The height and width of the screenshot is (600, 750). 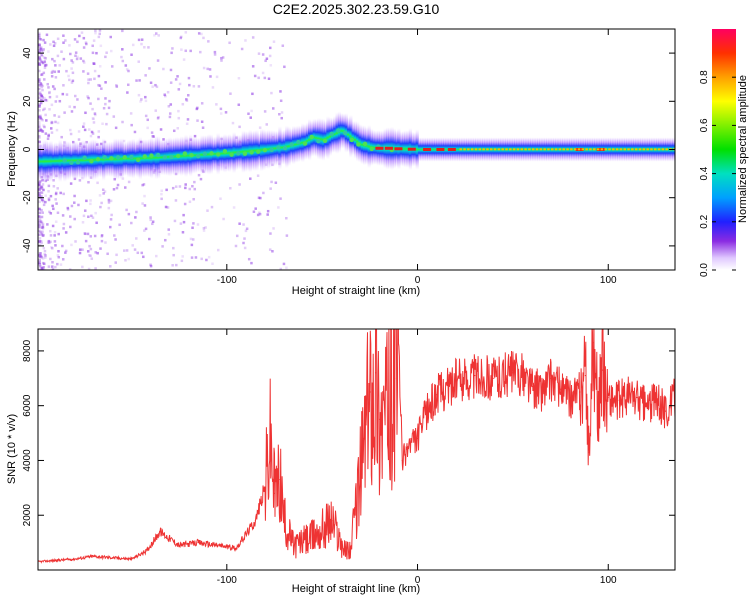 What do you see at coordinates (608, 280) in the screenshot?
I see `spectrogram-x-tick-label: 100` at bounding box center [608, 280].